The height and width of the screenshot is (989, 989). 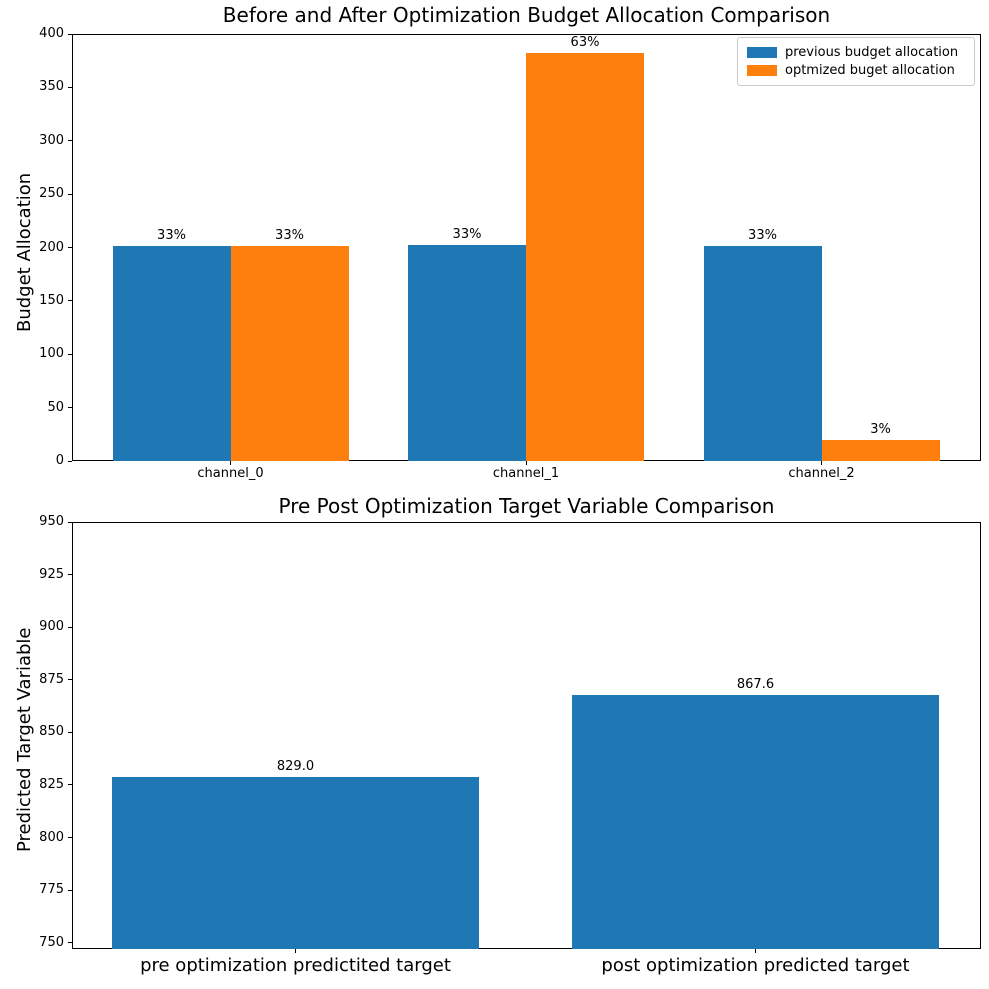 What do you see at coordinates (51, 140) in the screenshot?
I see `y-tick-label: 300` at bounding box center [51, 140].